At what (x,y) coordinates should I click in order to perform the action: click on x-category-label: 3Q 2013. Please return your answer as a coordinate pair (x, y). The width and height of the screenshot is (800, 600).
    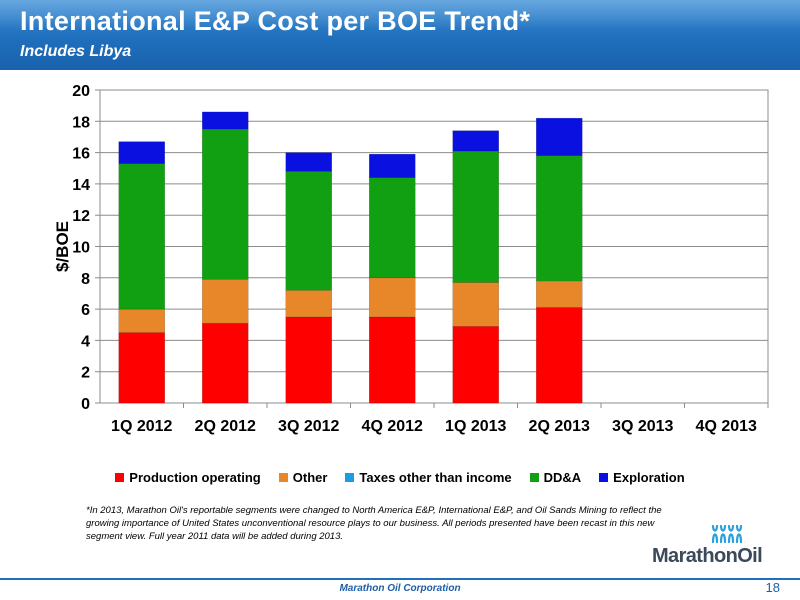
    Looking at the image, I should click on (642, 426).